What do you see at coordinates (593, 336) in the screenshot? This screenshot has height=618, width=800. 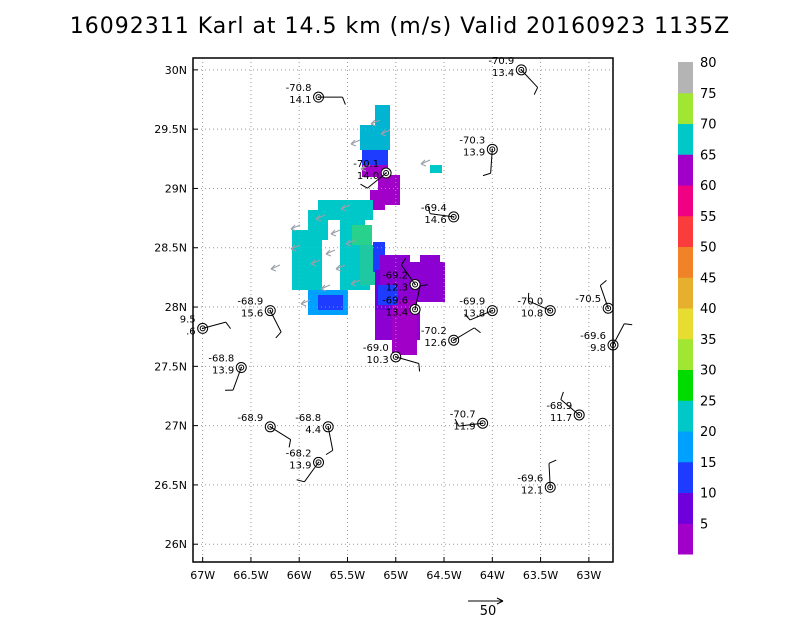 I see `station-value-1: -69.6` at bounding box center [593, 336].